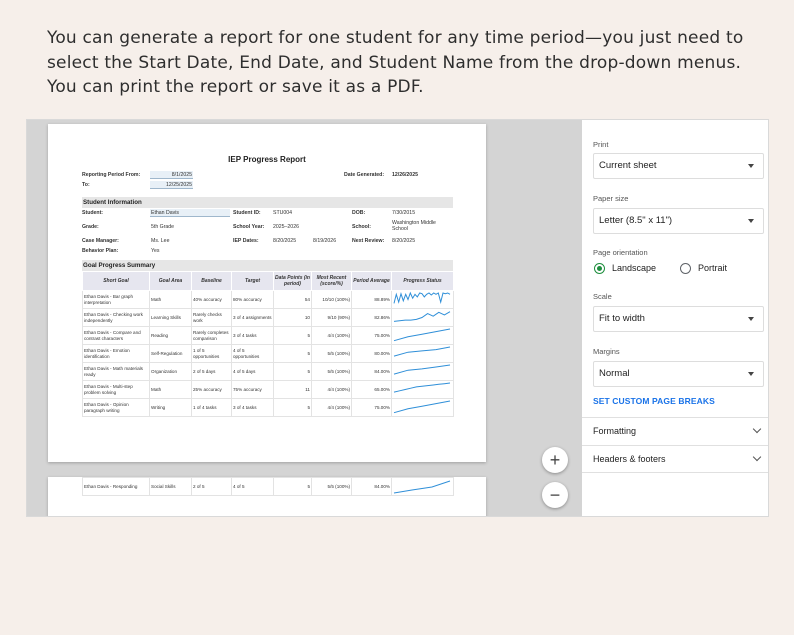  I want to click on baseline-cell: Rarely completes comparison, so click(211, 335).